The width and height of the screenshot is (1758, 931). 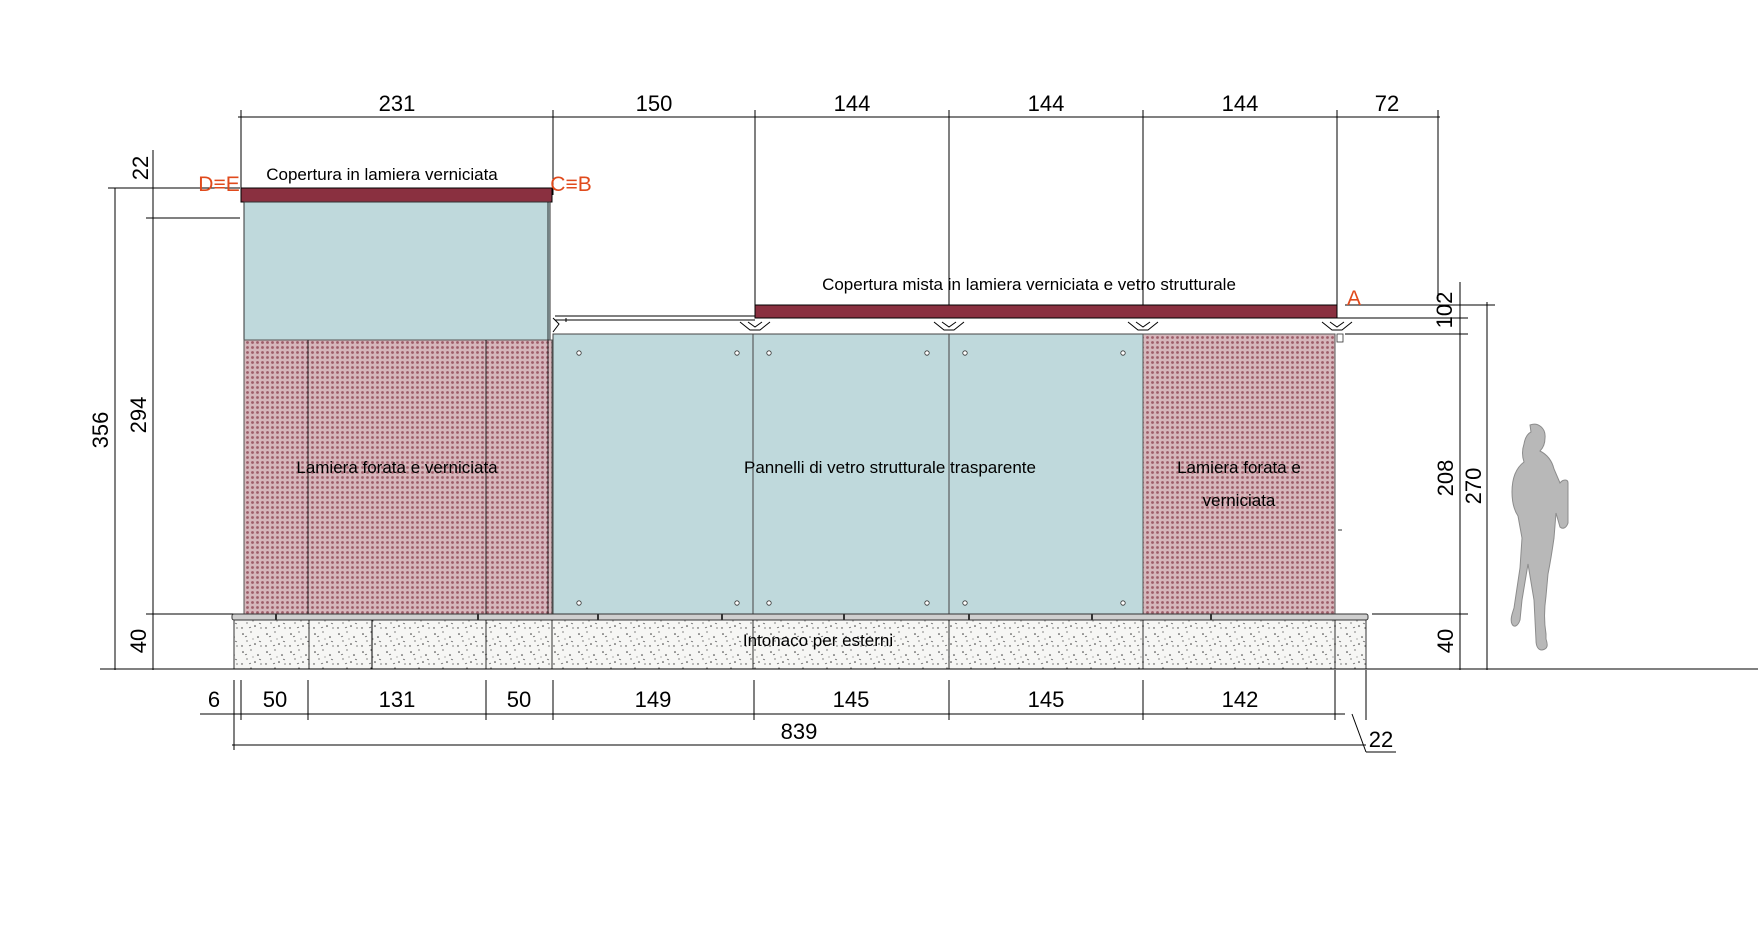 What do you see at coordinates (1420, 476) in the screenshot?
I see `right-dimension-chain: 102 208 270 40` at bounding box center [1420, 476].